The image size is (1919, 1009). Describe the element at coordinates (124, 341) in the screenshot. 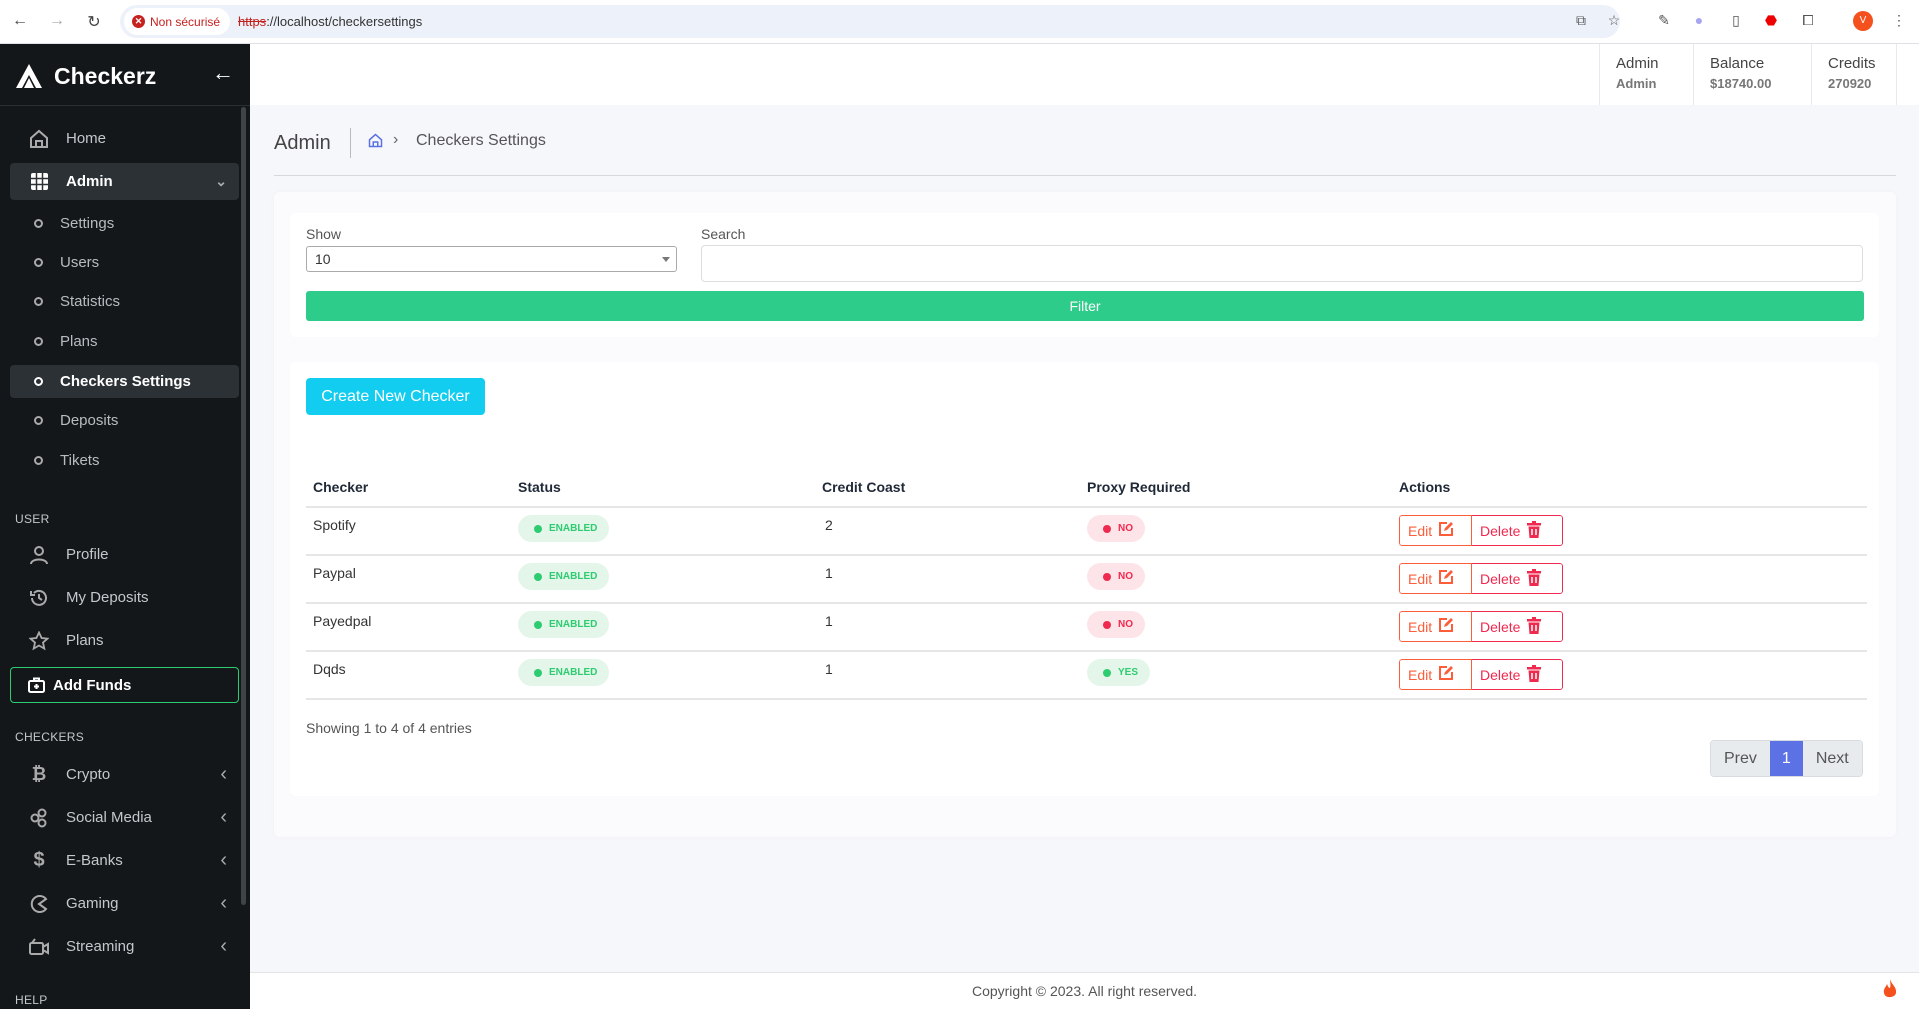

I see `sidebar-subitem-plans: Plans` at that location.